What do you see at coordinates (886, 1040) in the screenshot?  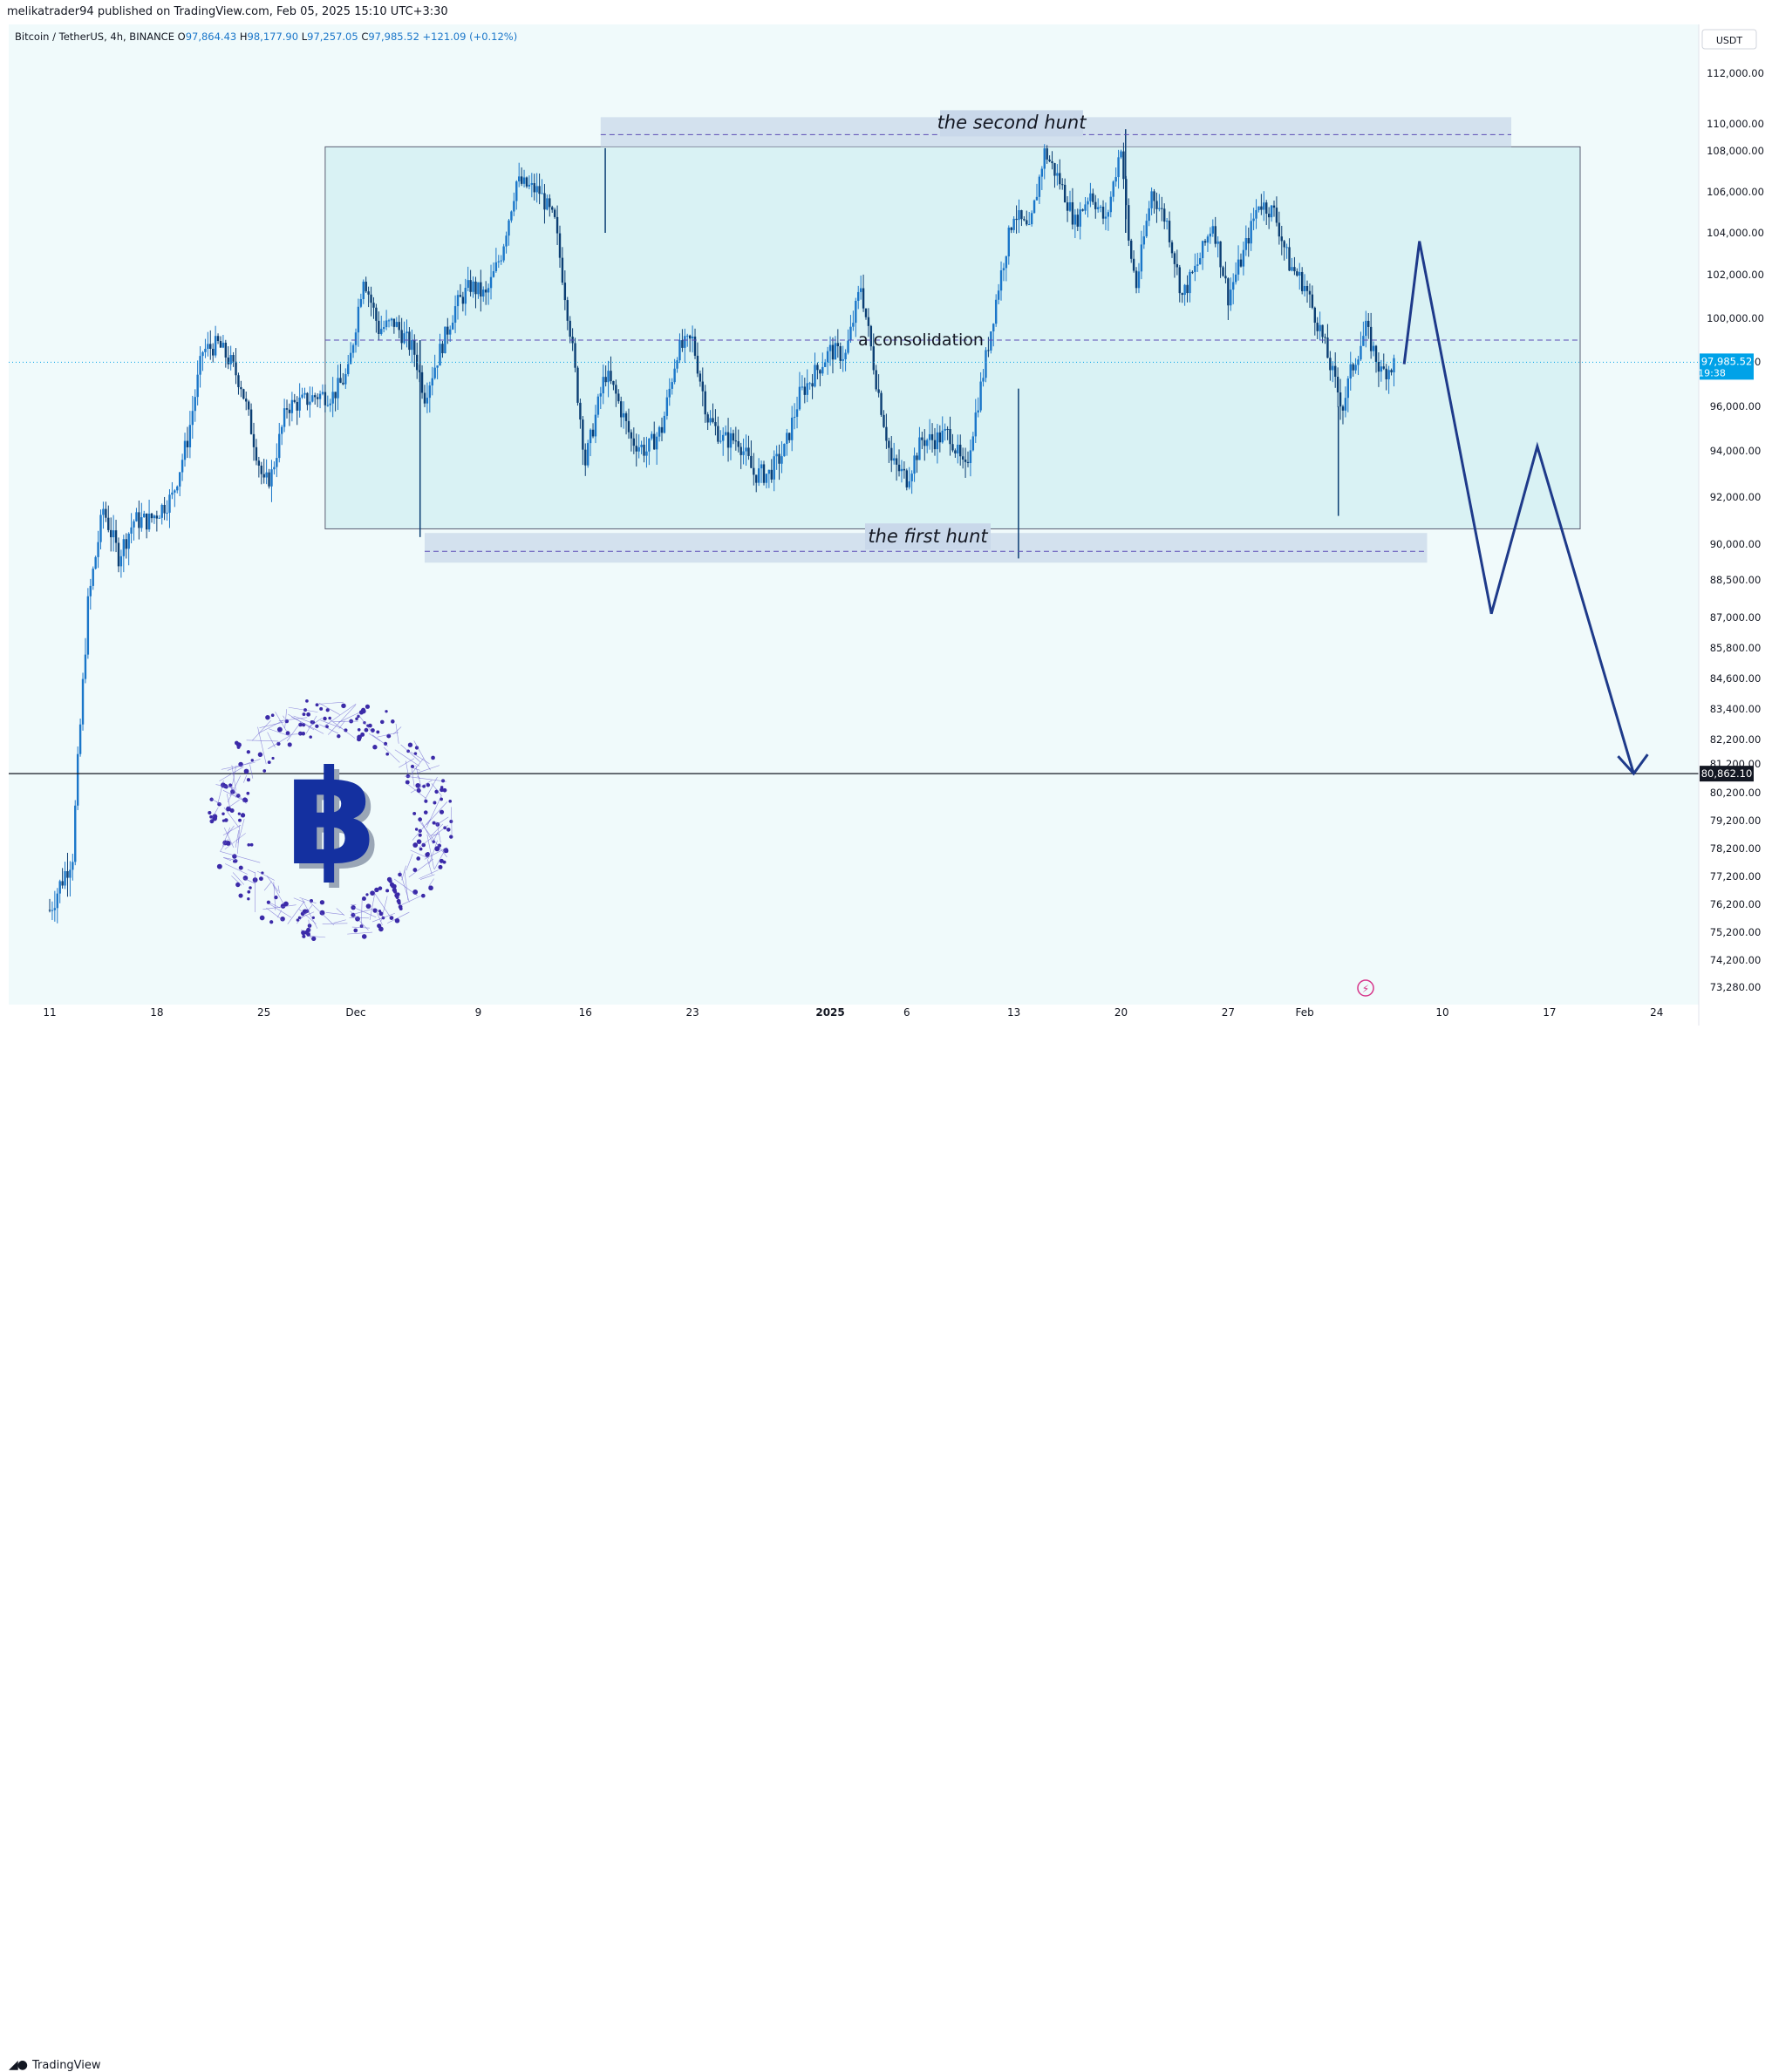 I see `footer-bar: ◢● TradingView` at bounding box center [886, 1040].